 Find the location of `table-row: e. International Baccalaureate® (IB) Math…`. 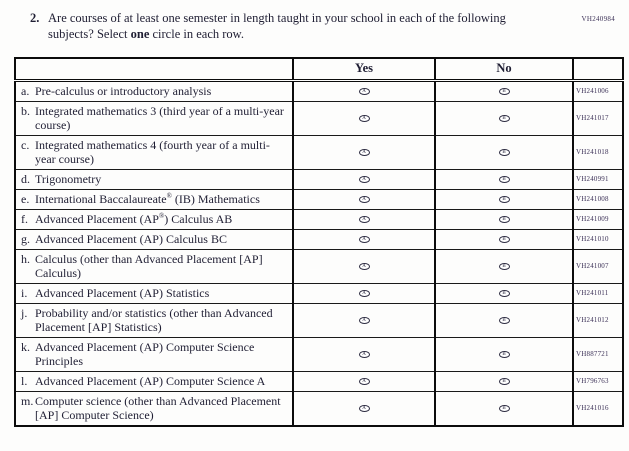

table-row: e. International Baccalaureate® (IB) Math… is located at coordinates (319, 199).